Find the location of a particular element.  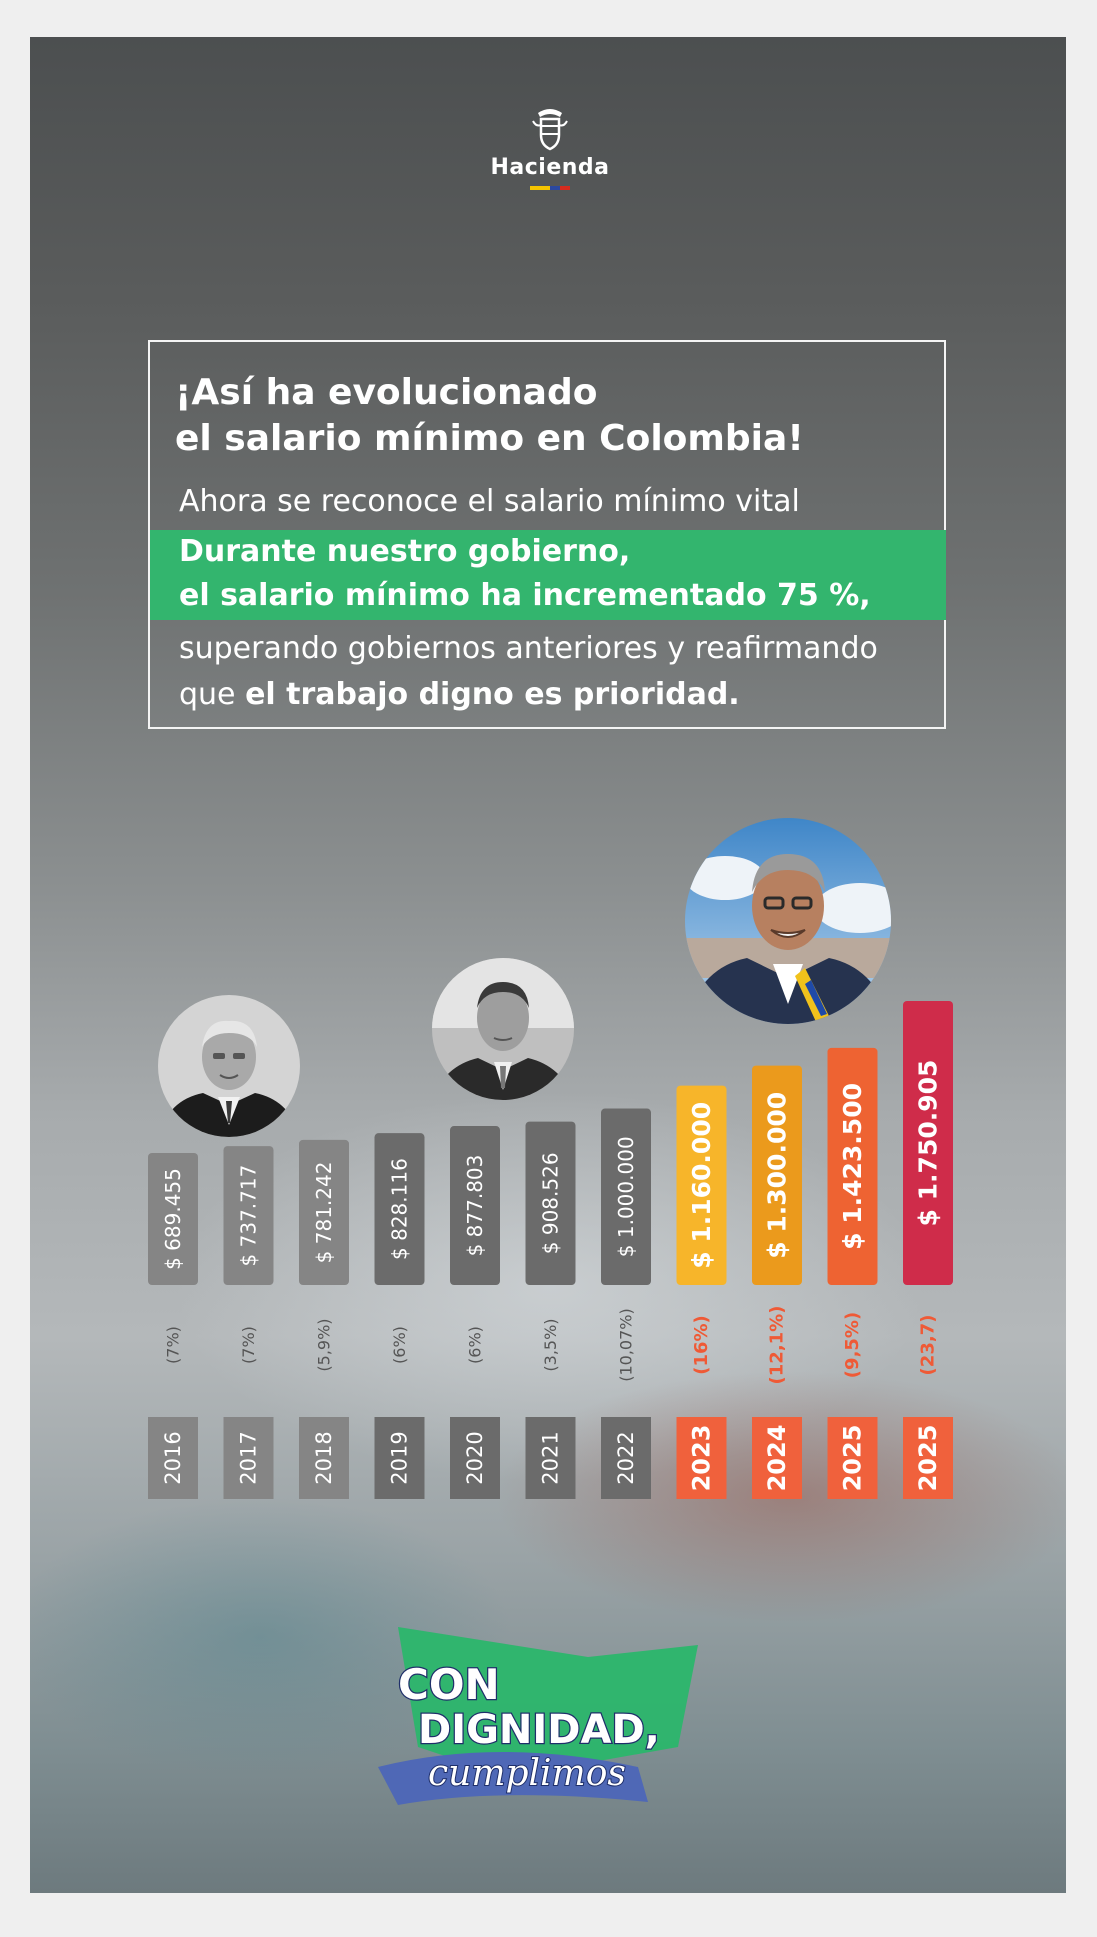

year-label: 2016 is located at coordinates (173, 1457).